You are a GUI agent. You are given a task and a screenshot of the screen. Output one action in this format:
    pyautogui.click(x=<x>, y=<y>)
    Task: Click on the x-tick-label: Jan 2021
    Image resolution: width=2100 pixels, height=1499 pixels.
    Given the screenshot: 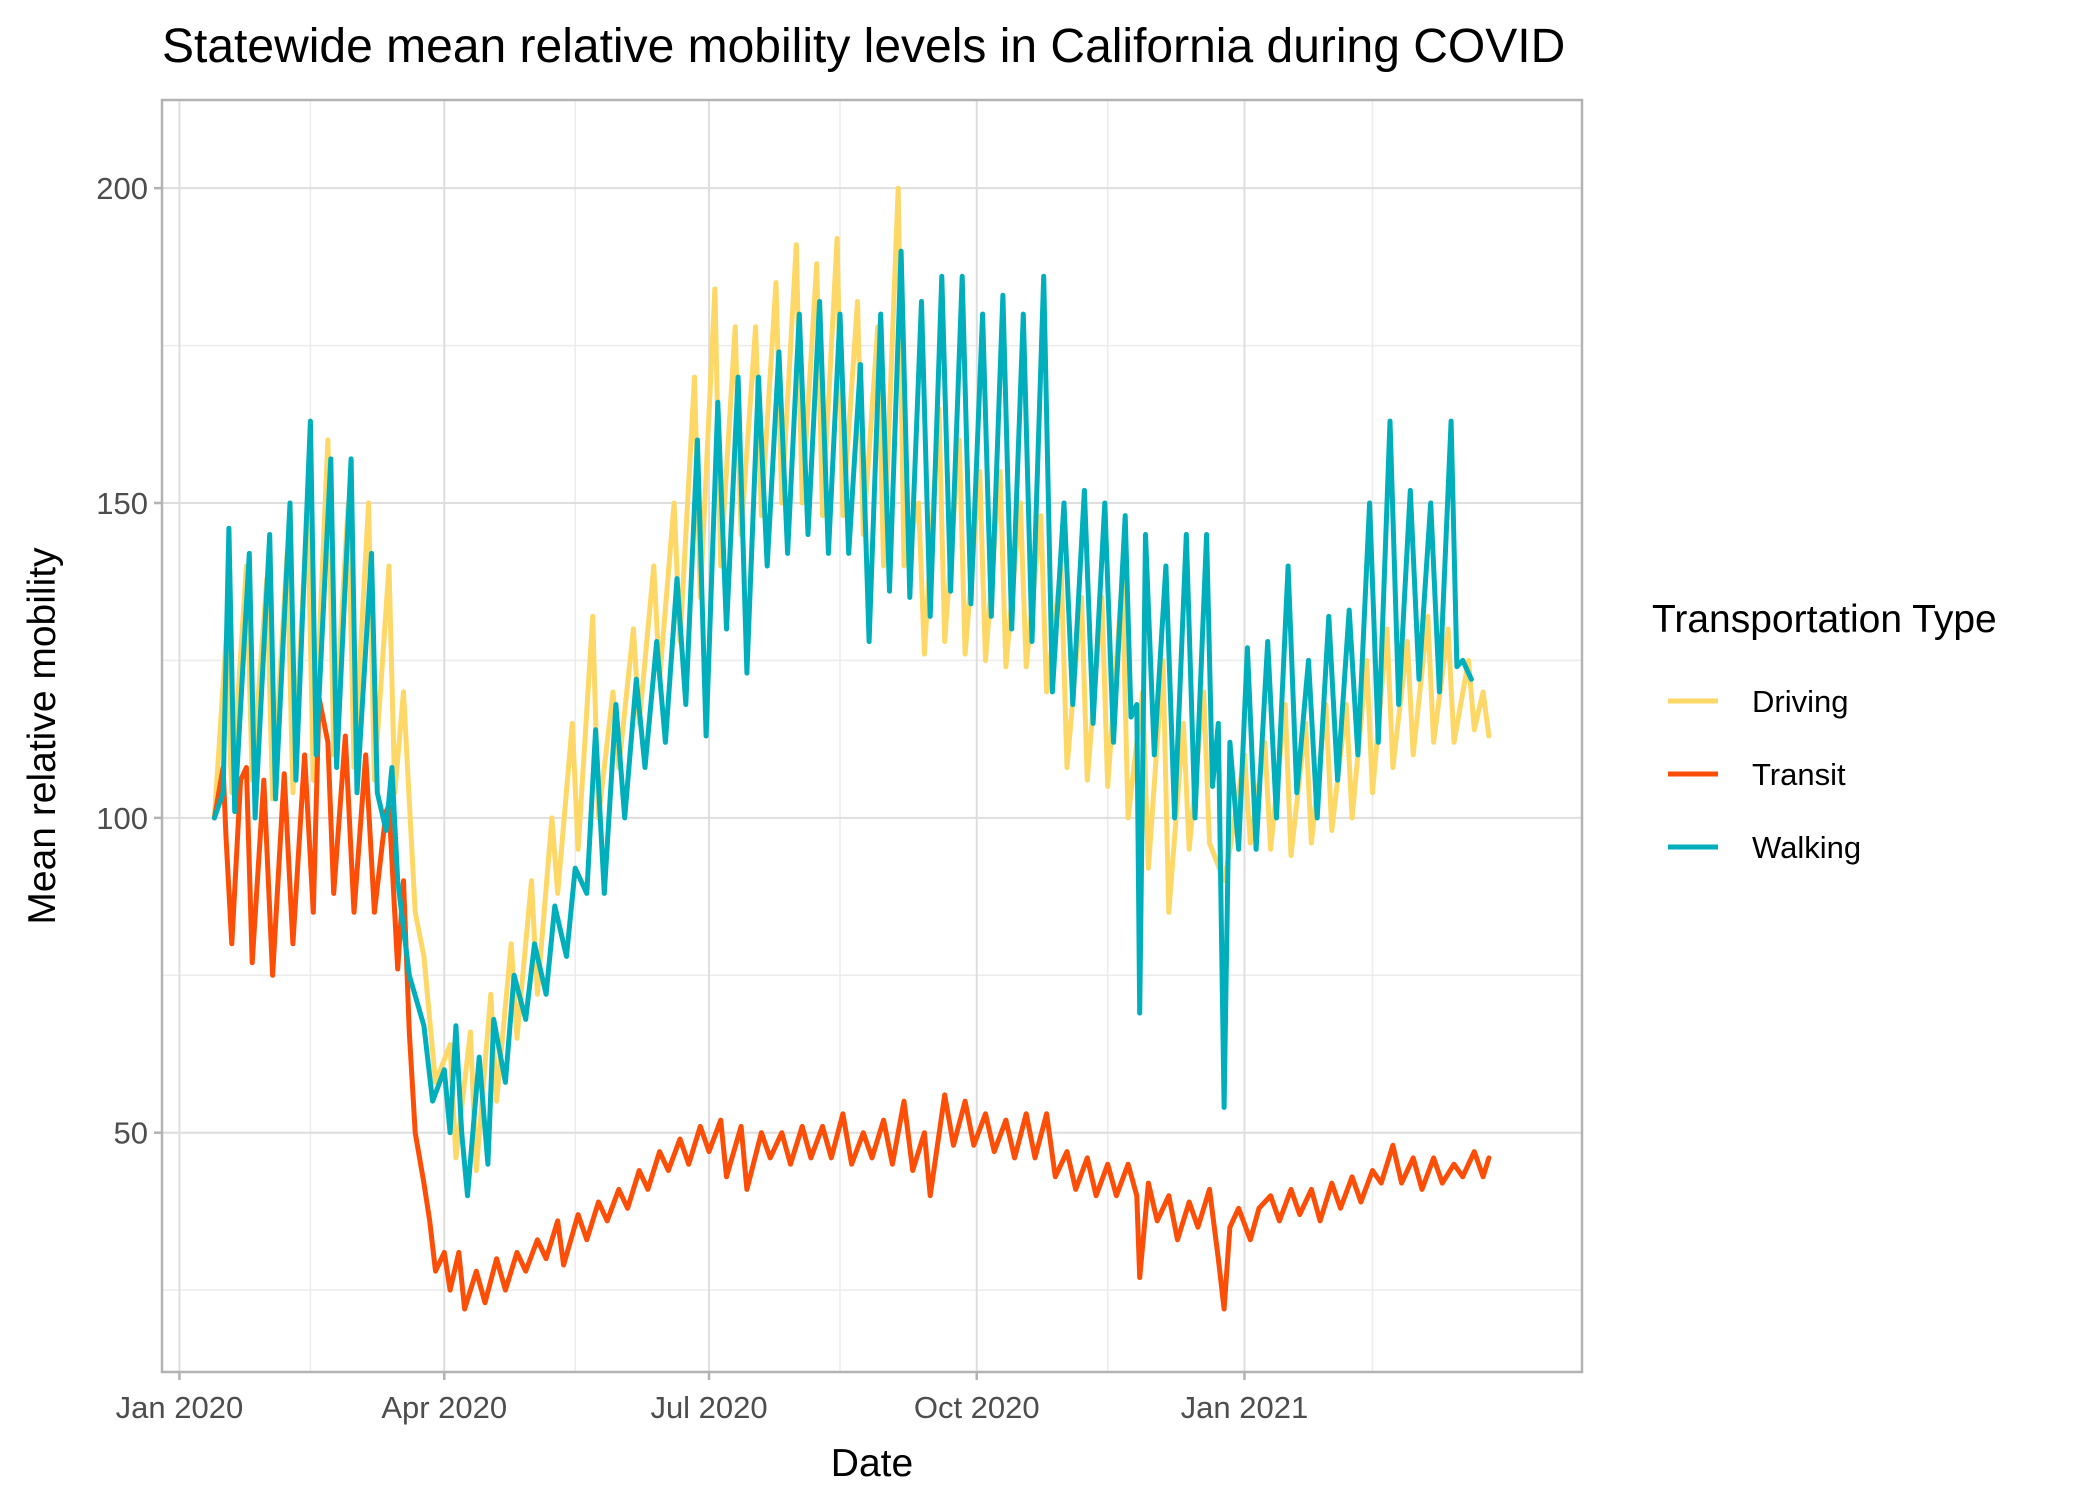 What is the action you would take?
    pyautogui.click(x=1245, y=1407)
    